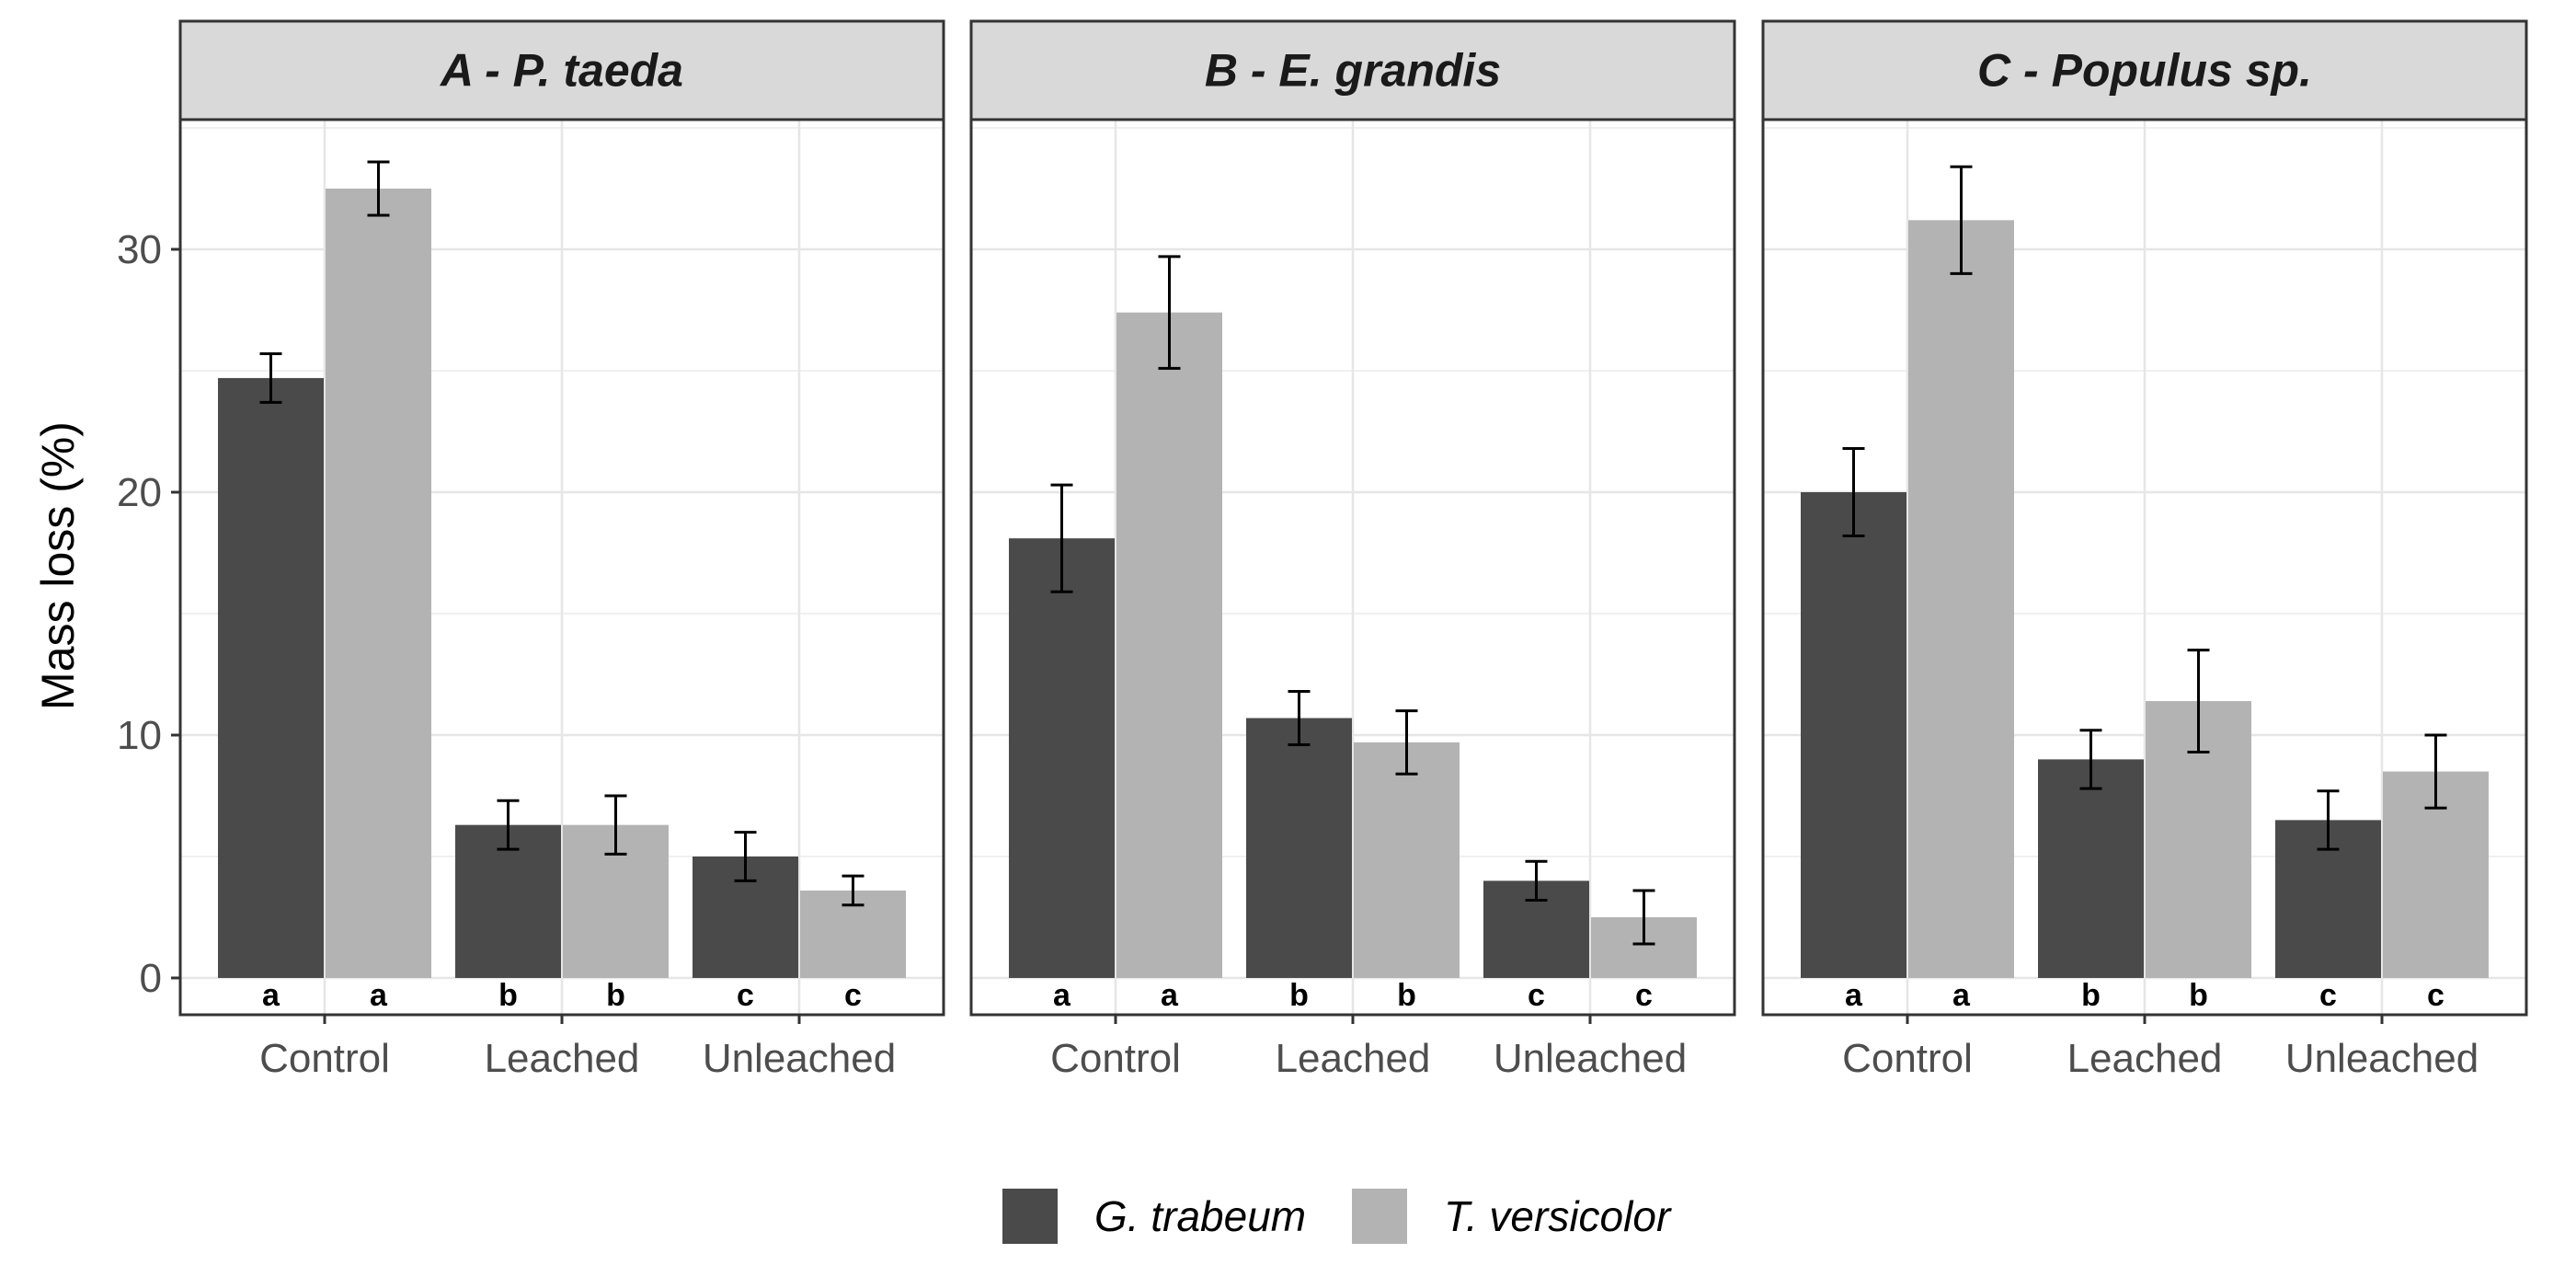 This screenshot has height=1265, width=2576. What do you see at coordinates (1353, 71) in the screenshot?
I see `panel-title: B - E. grandis` at bounding box center [1353, 71].